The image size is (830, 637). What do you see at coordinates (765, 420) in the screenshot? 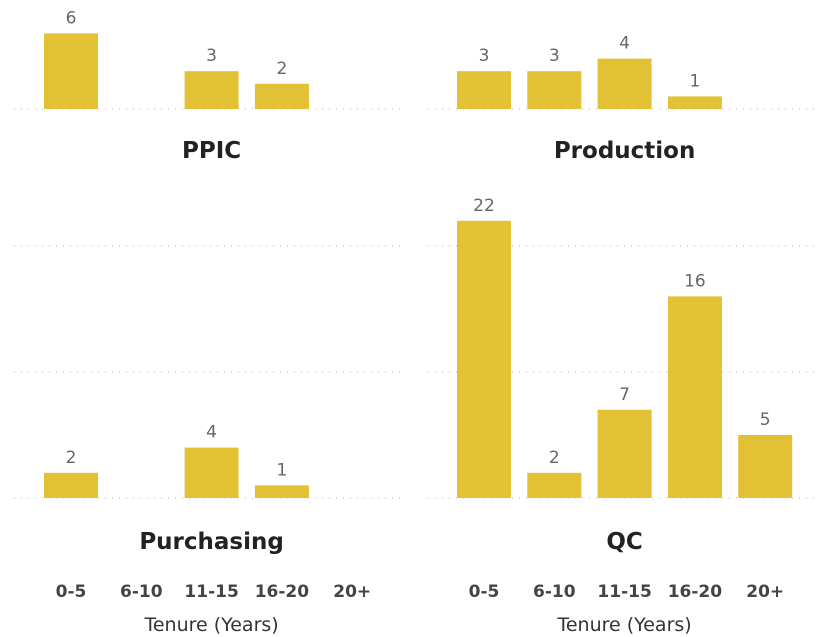
I see `data-label: 5` at bounding box center [765, 420].